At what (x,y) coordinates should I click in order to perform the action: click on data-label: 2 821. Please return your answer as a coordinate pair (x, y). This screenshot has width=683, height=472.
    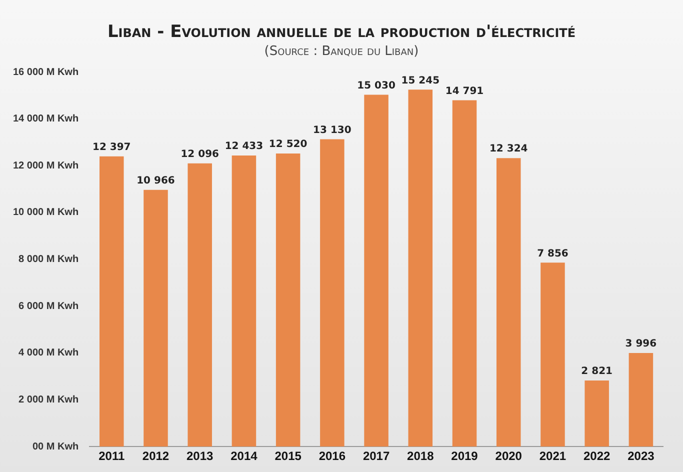
    Looking at the image, I should click on (597, 372).